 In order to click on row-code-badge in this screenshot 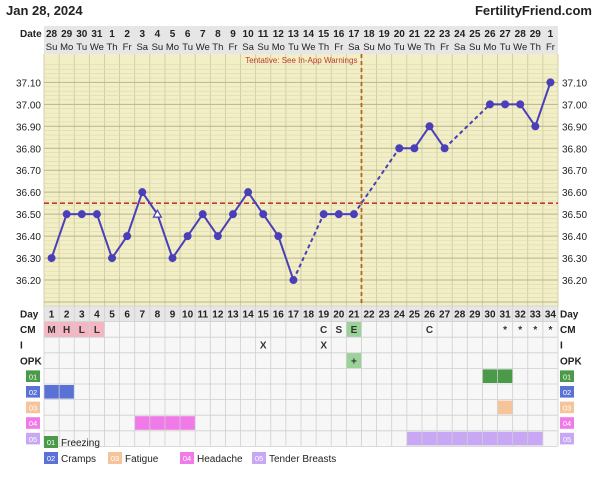, I will do `click(33, 376)`.